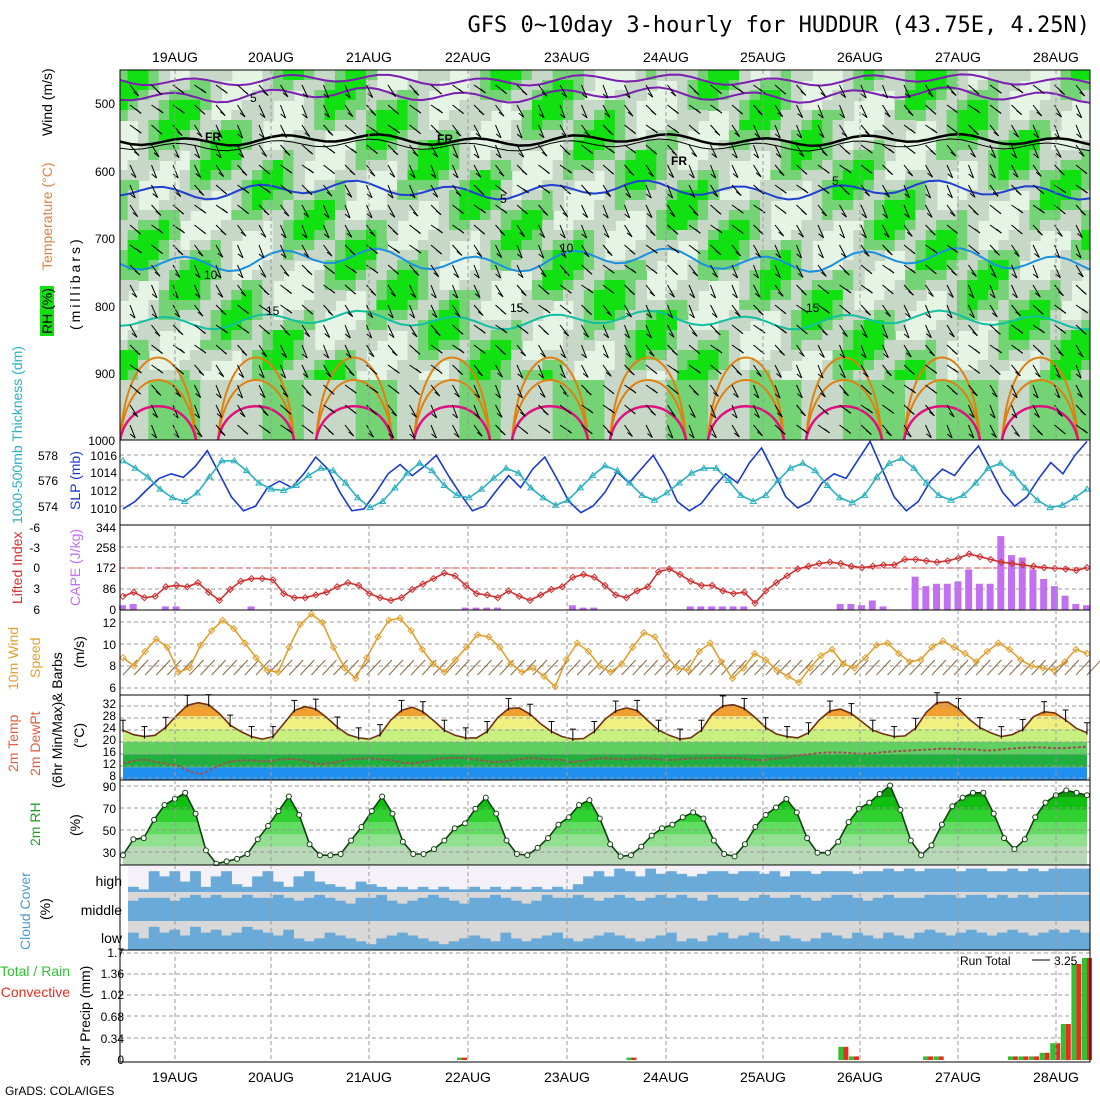 This screenshot has width=1100, height=1100. What do you see at coordinates (860, 57) in the screenshot?
I see `date-label-top: 26AUG` at bounding box center [860, 57].